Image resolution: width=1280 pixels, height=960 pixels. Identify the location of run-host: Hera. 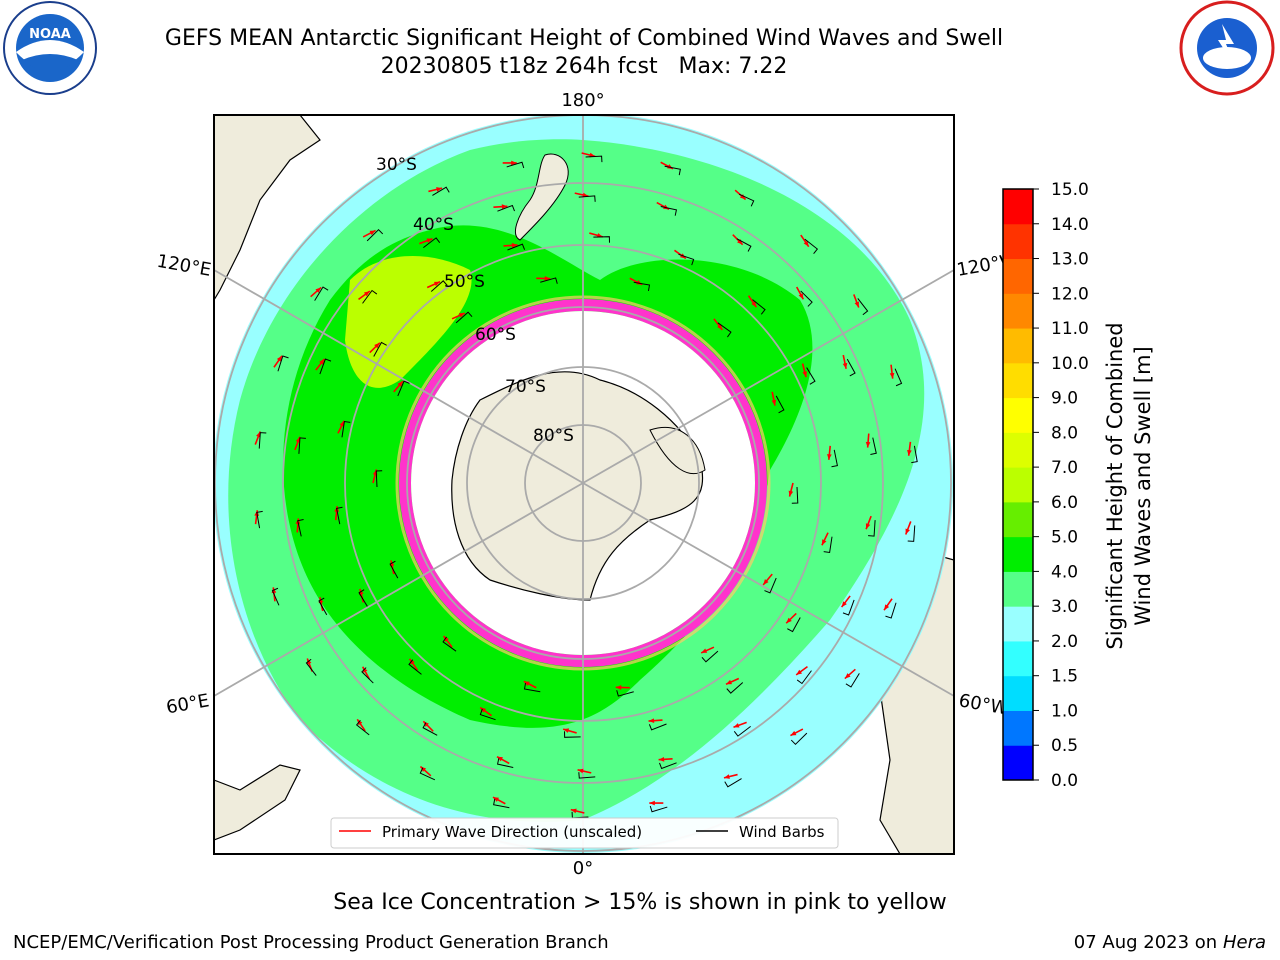
(1244, 942).